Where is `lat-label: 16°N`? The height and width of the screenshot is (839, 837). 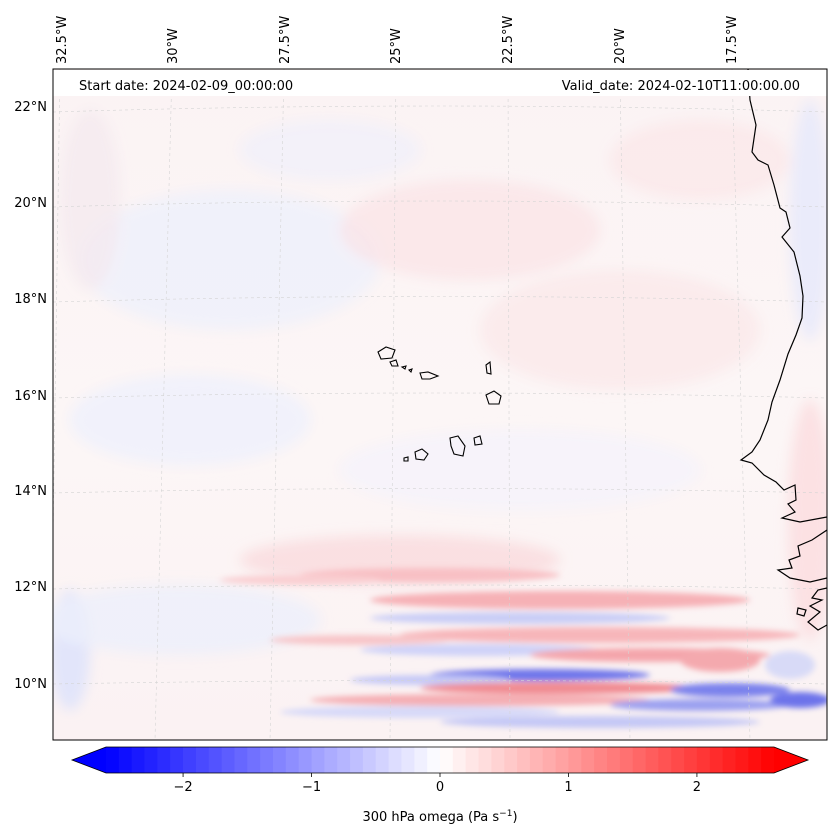 lat-label: 16°N is located at coordinates (30, 396).